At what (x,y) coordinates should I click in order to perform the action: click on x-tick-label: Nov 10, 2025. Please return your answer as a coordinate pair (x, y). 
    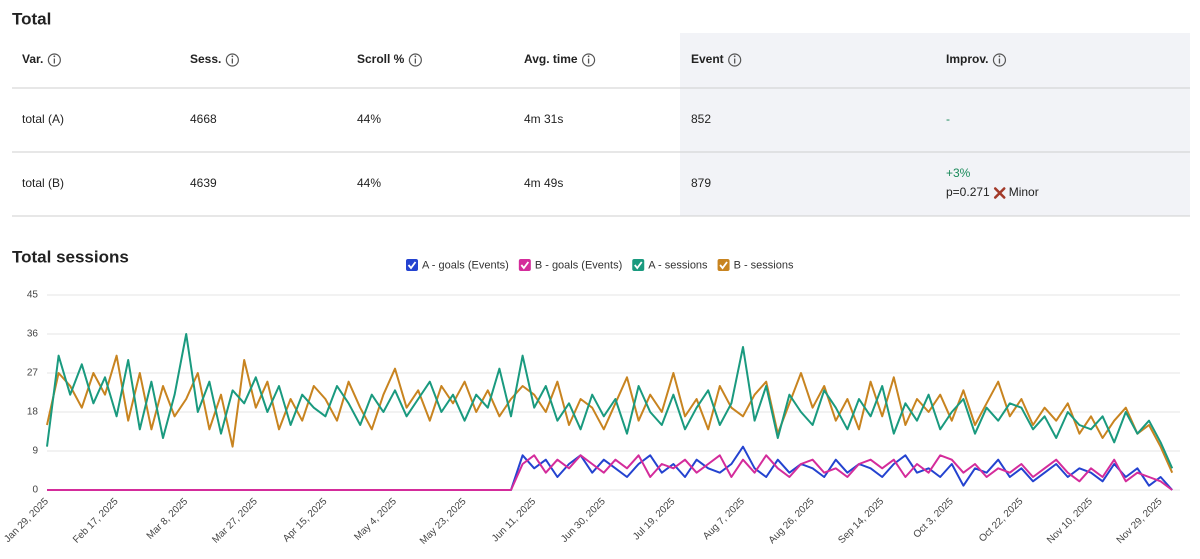
    Looking at the image, I should click on (1070, 521).